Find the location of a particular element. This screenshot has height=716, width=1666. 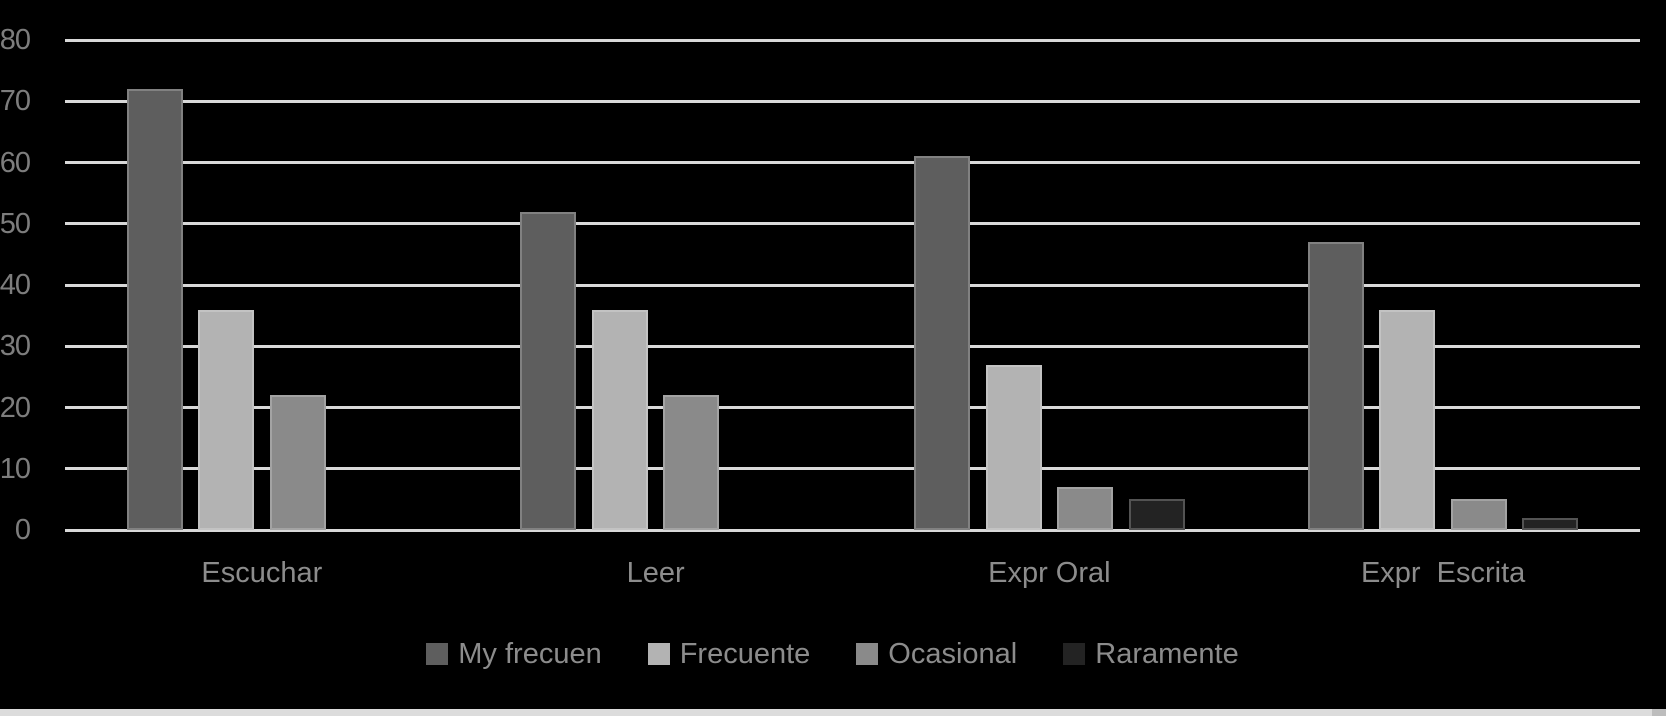

y-tick-label: 20 is located at coordinates (15, 407).